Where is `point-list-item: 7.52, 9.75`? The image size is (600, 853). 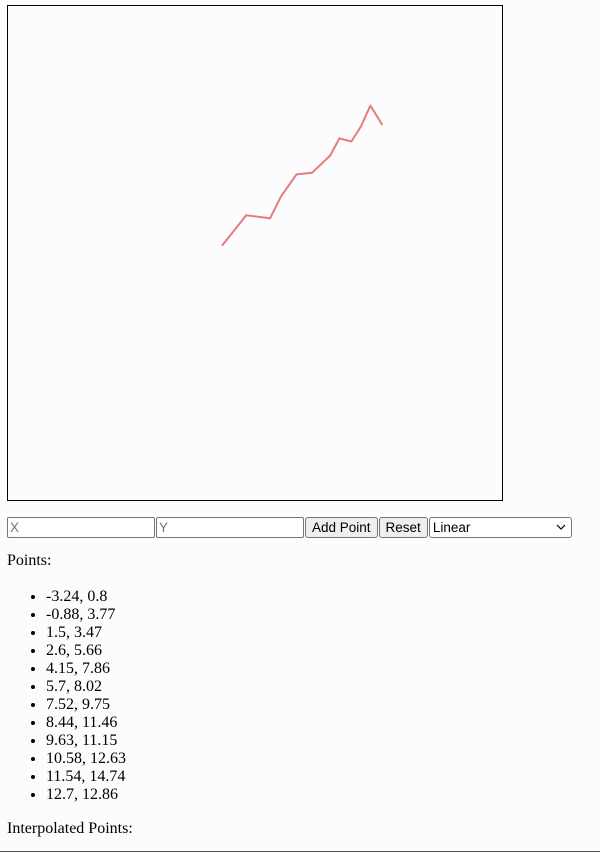
point-list-item: 7.52, 9.75 is located at coordinates (86, 705).